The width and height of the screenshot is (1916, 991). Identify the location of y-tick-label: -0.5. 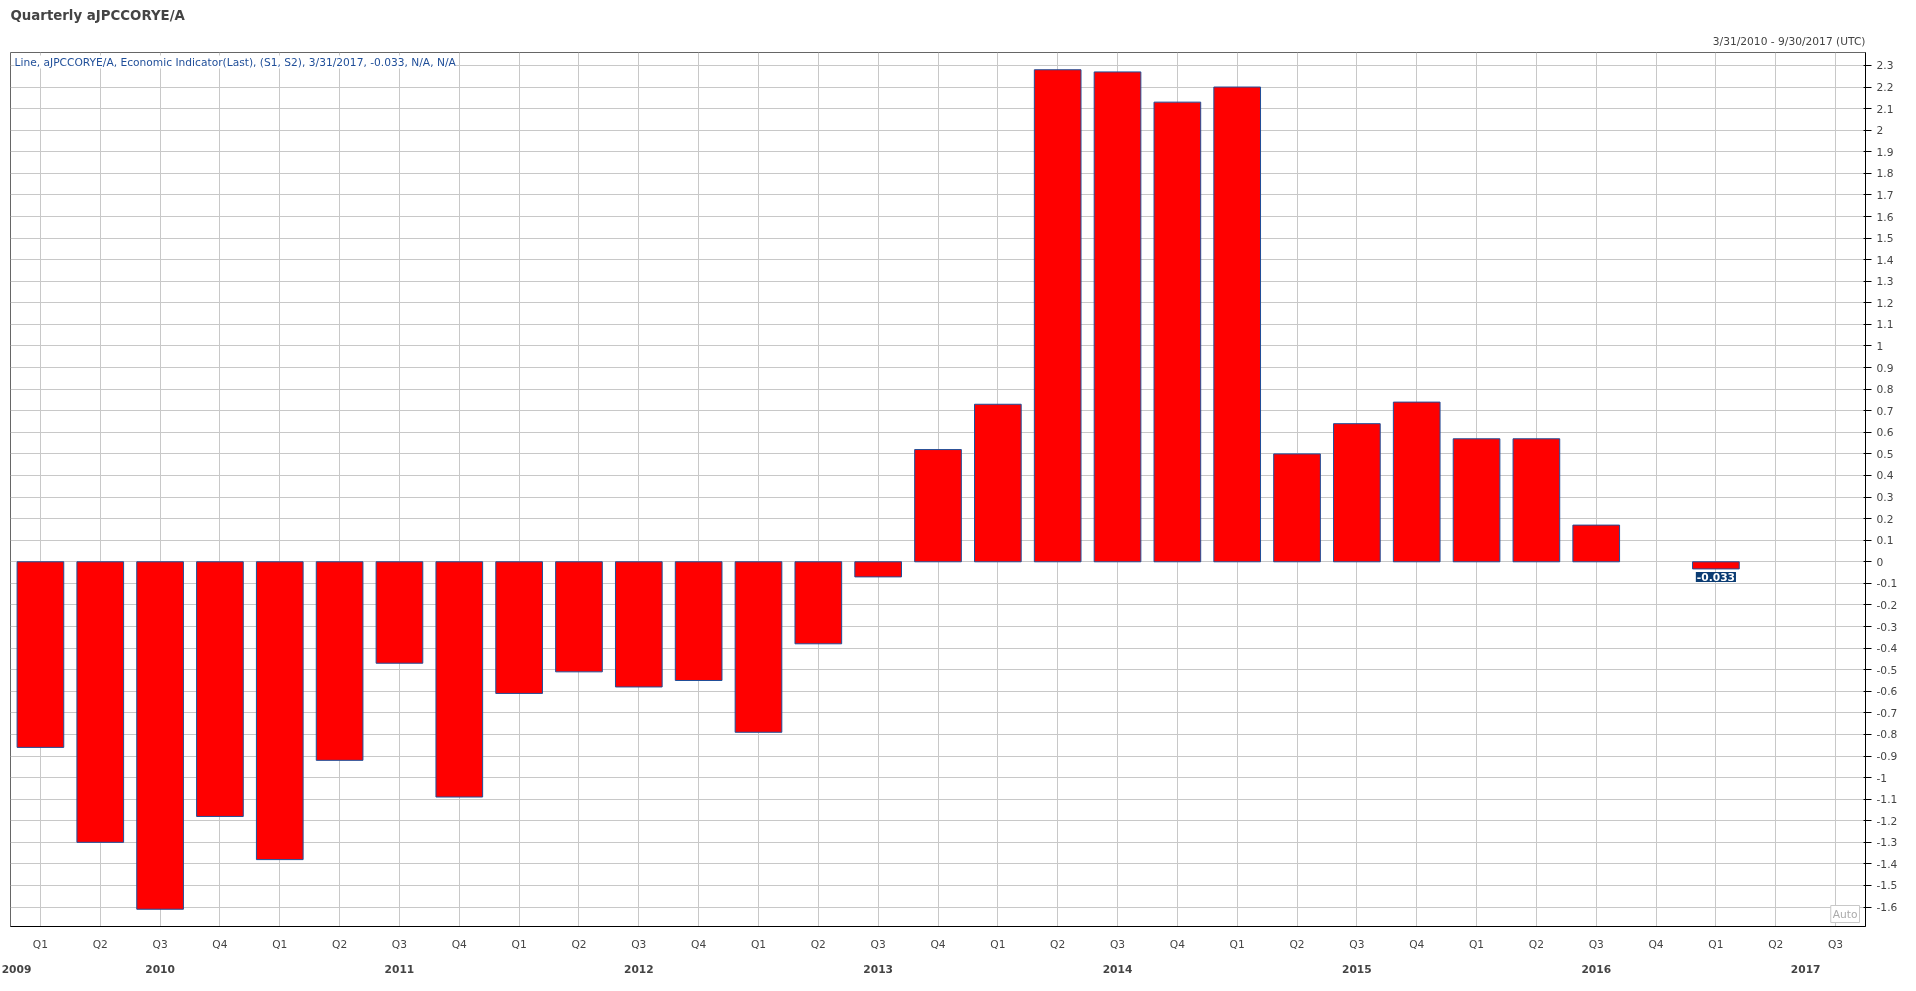
(1887, 670).